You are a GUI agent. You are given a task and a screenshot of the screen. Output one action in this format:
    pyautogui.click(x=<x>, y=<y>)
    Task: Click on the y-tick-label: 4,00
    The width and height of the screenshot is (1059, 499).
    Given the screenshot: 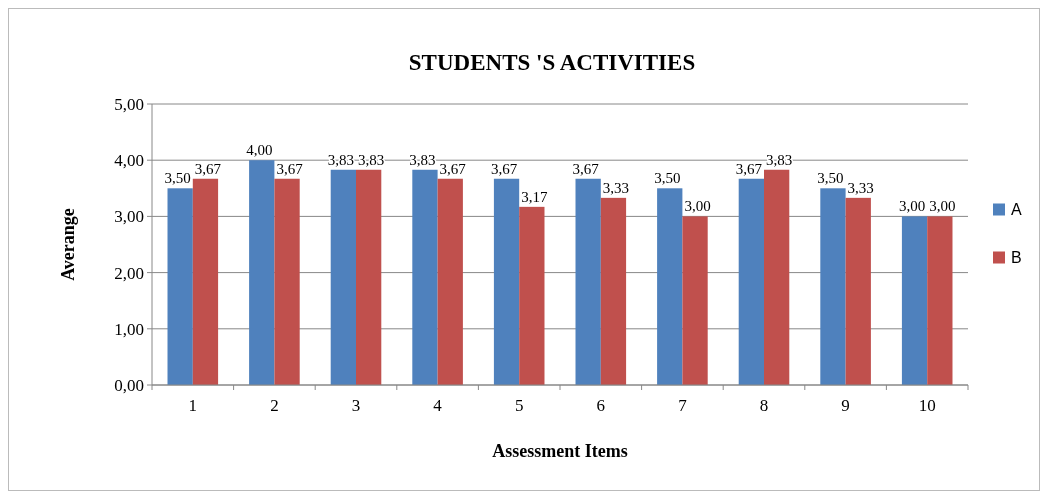 What is the action you would take?
    pyautogui.click(x=129, y=161)
    